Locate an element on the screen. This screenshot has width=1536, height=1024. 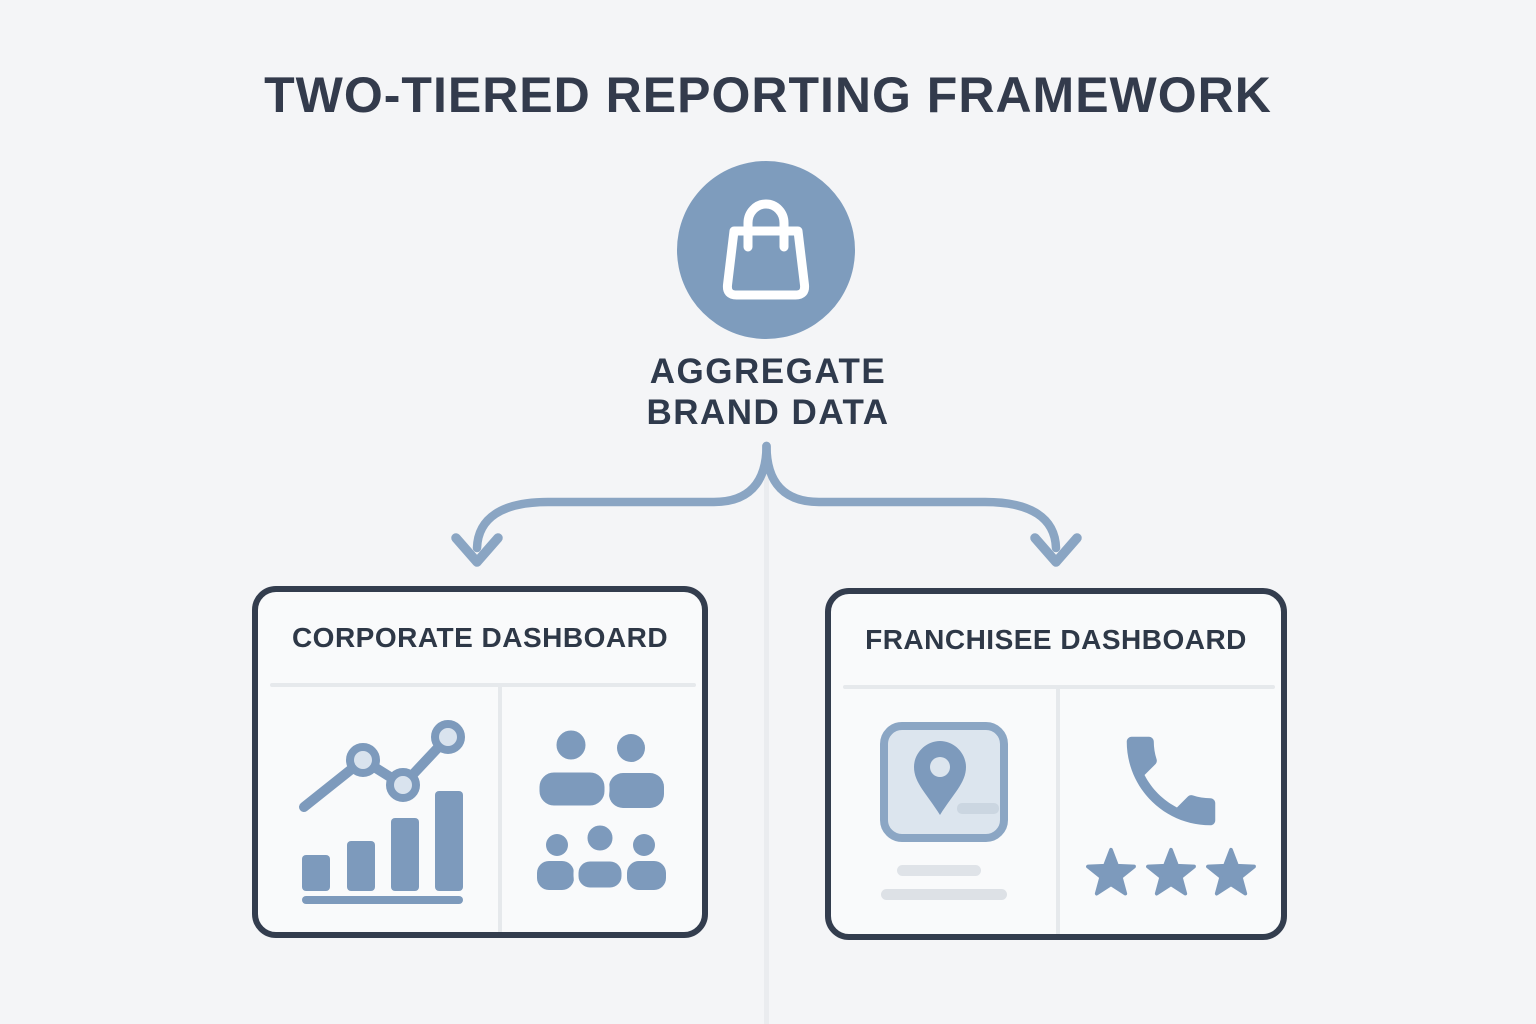
franchisee-dashboard-panel: FRANCHISEE DASHBOARD is located at coordinates (1056, 764).